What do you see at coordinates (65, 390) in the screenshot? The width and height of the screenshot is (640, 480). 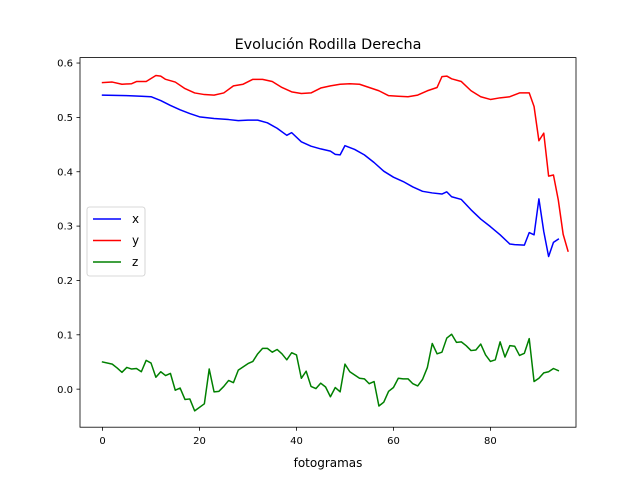 I see `y-tick-label: 0.0` at bounding box center [65, 390].